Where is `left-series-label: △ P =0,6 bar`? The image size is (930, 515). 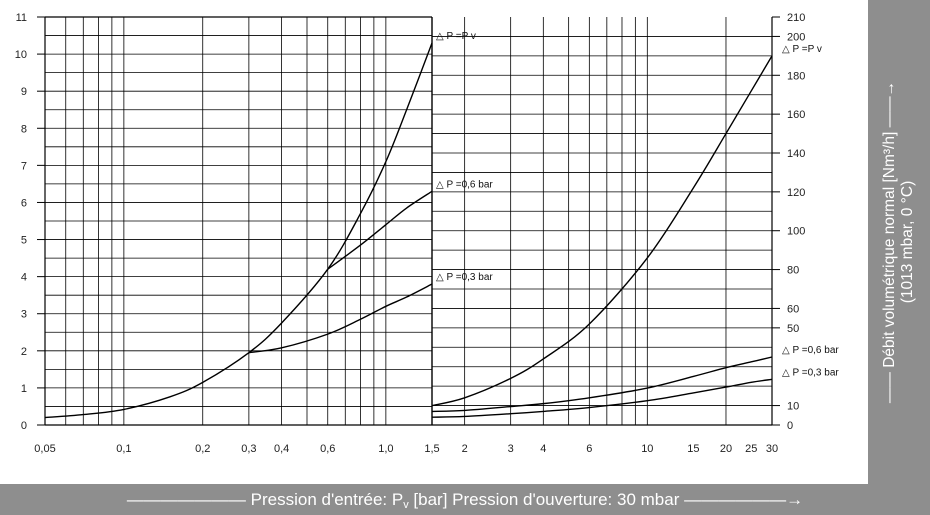
left-series-label: △ P =0,6 bar is located at coordinates (464, 184).